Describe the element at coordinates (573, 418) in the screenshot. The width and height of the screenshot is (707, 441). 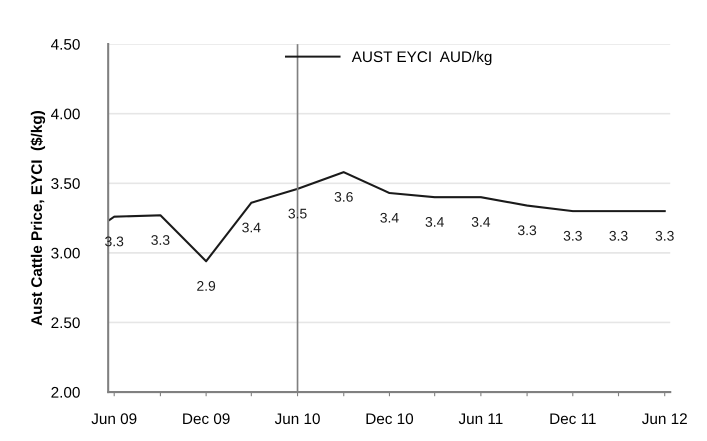
I see `x-tick-label: Dec 11` at that location.